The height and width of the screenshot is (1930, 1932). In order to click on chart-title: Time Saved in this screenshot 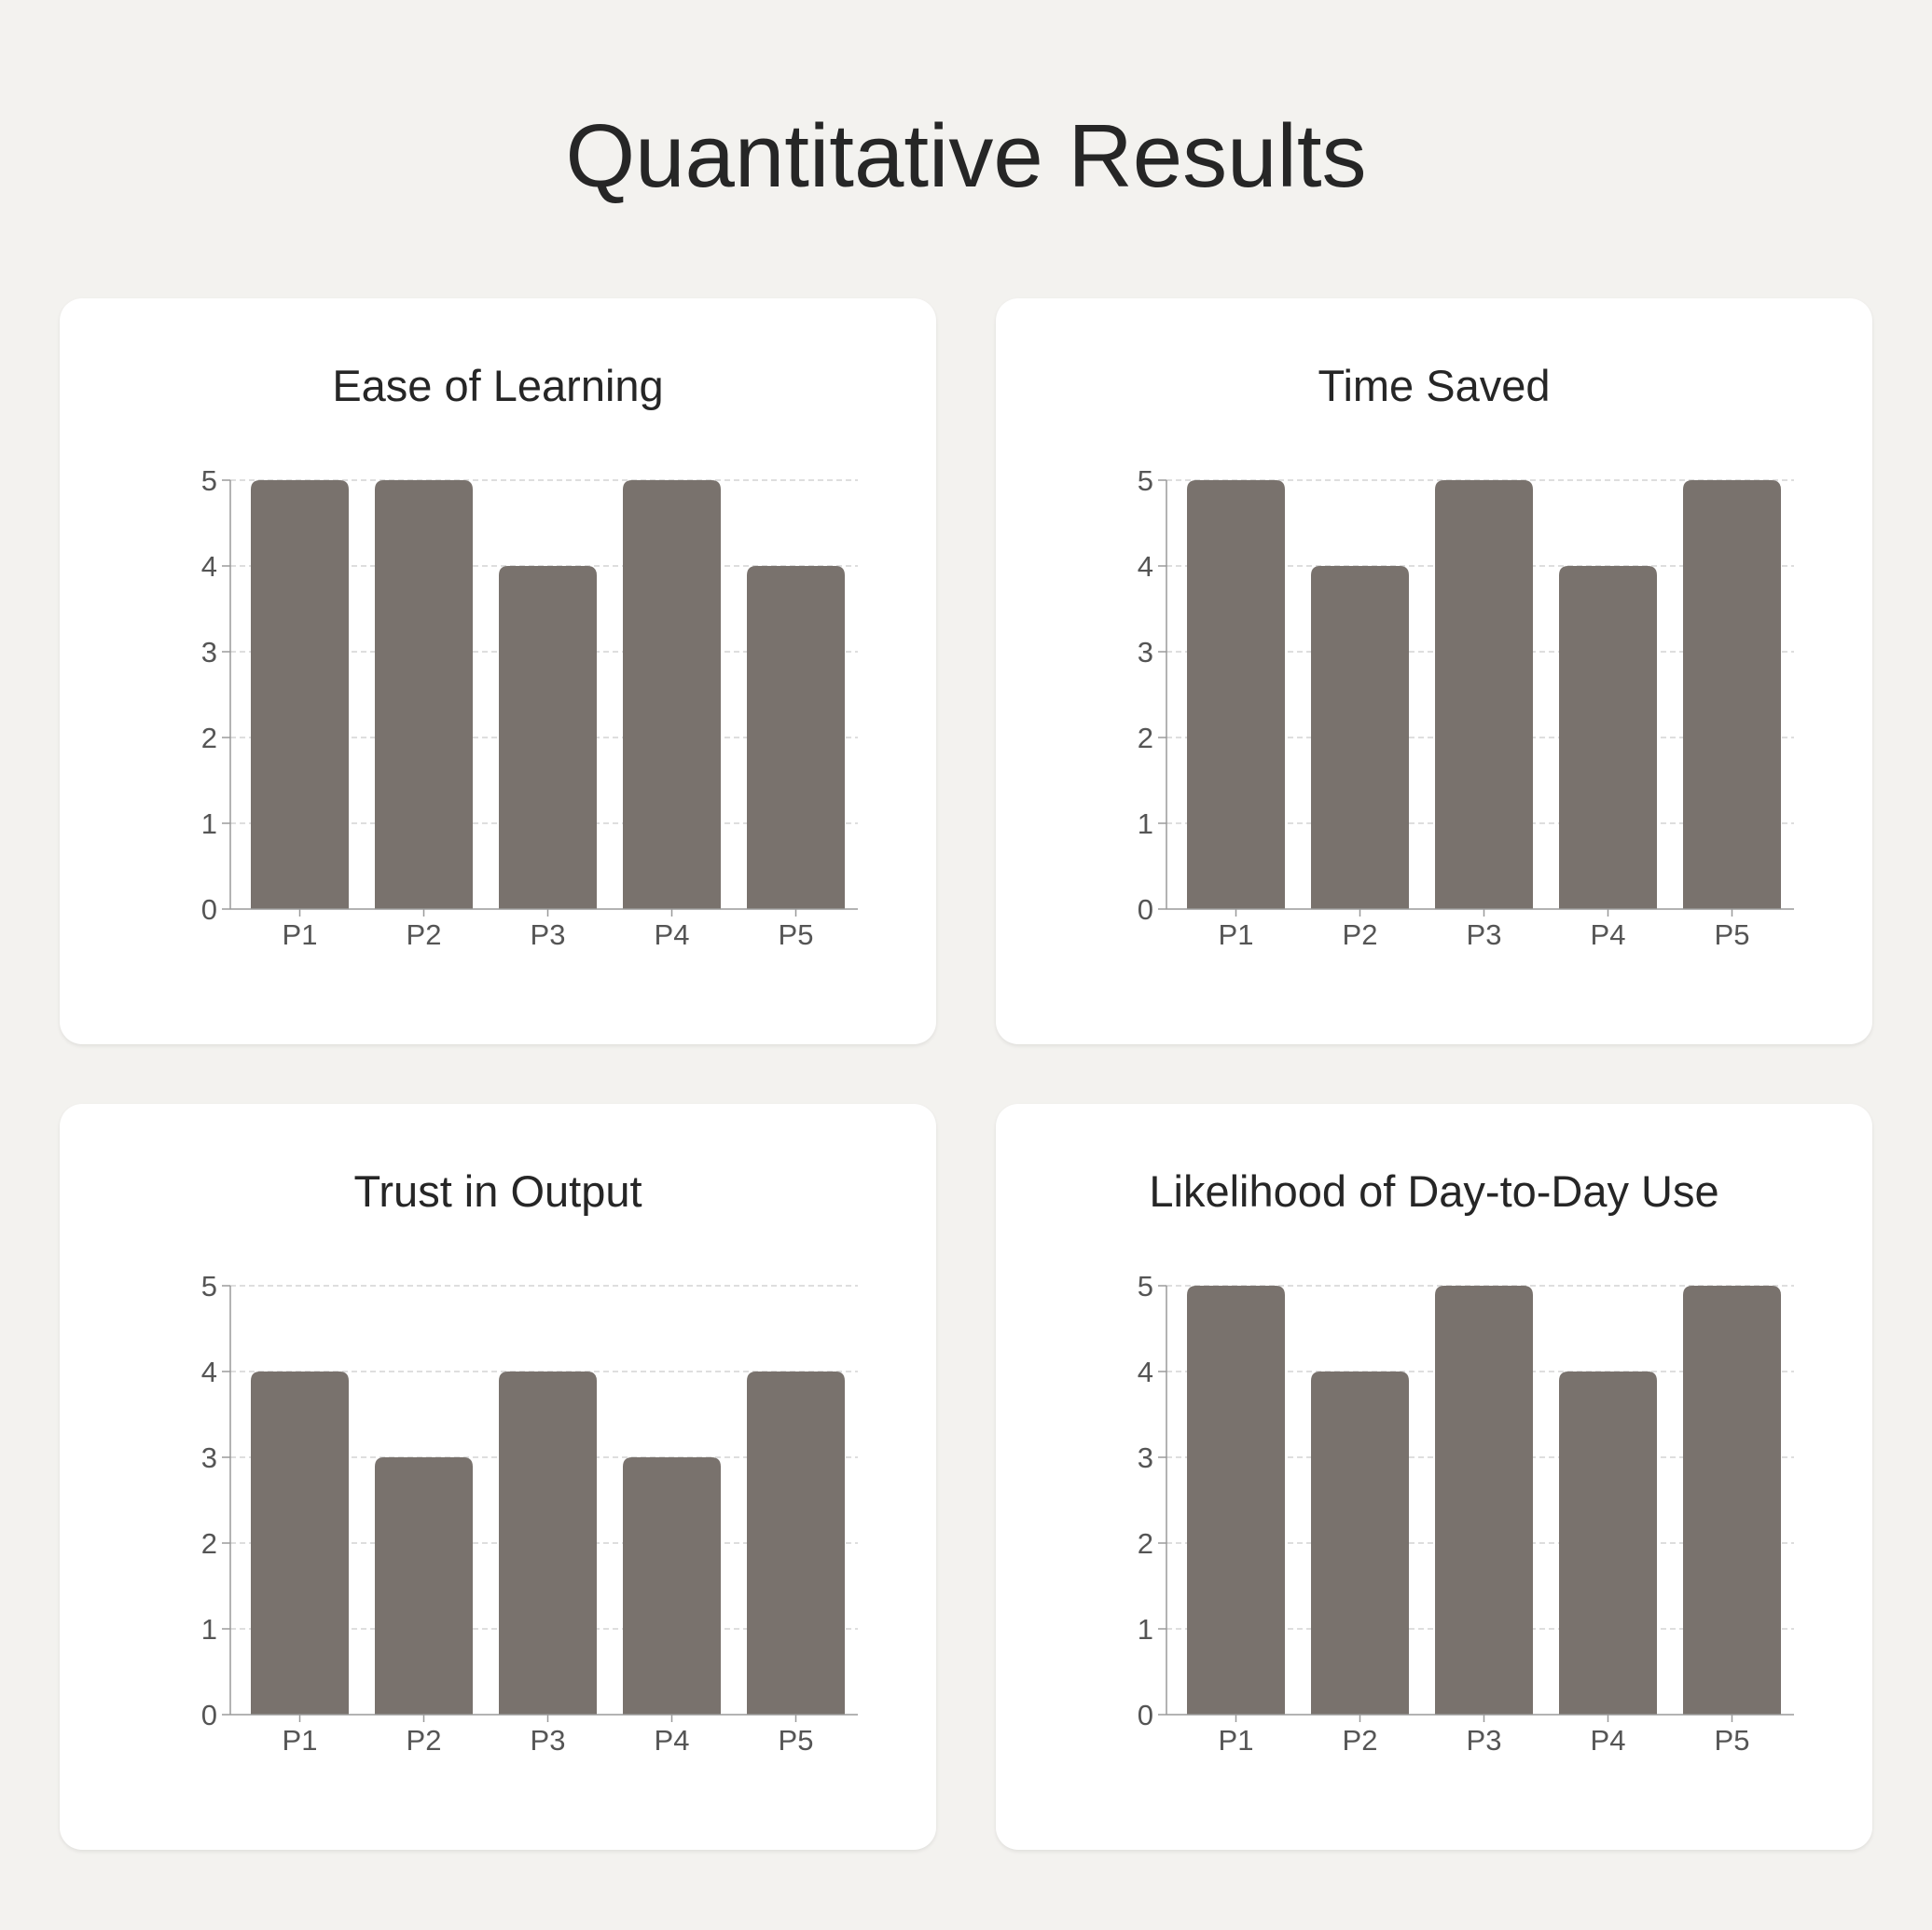, I will do `click(1435, 386)`.